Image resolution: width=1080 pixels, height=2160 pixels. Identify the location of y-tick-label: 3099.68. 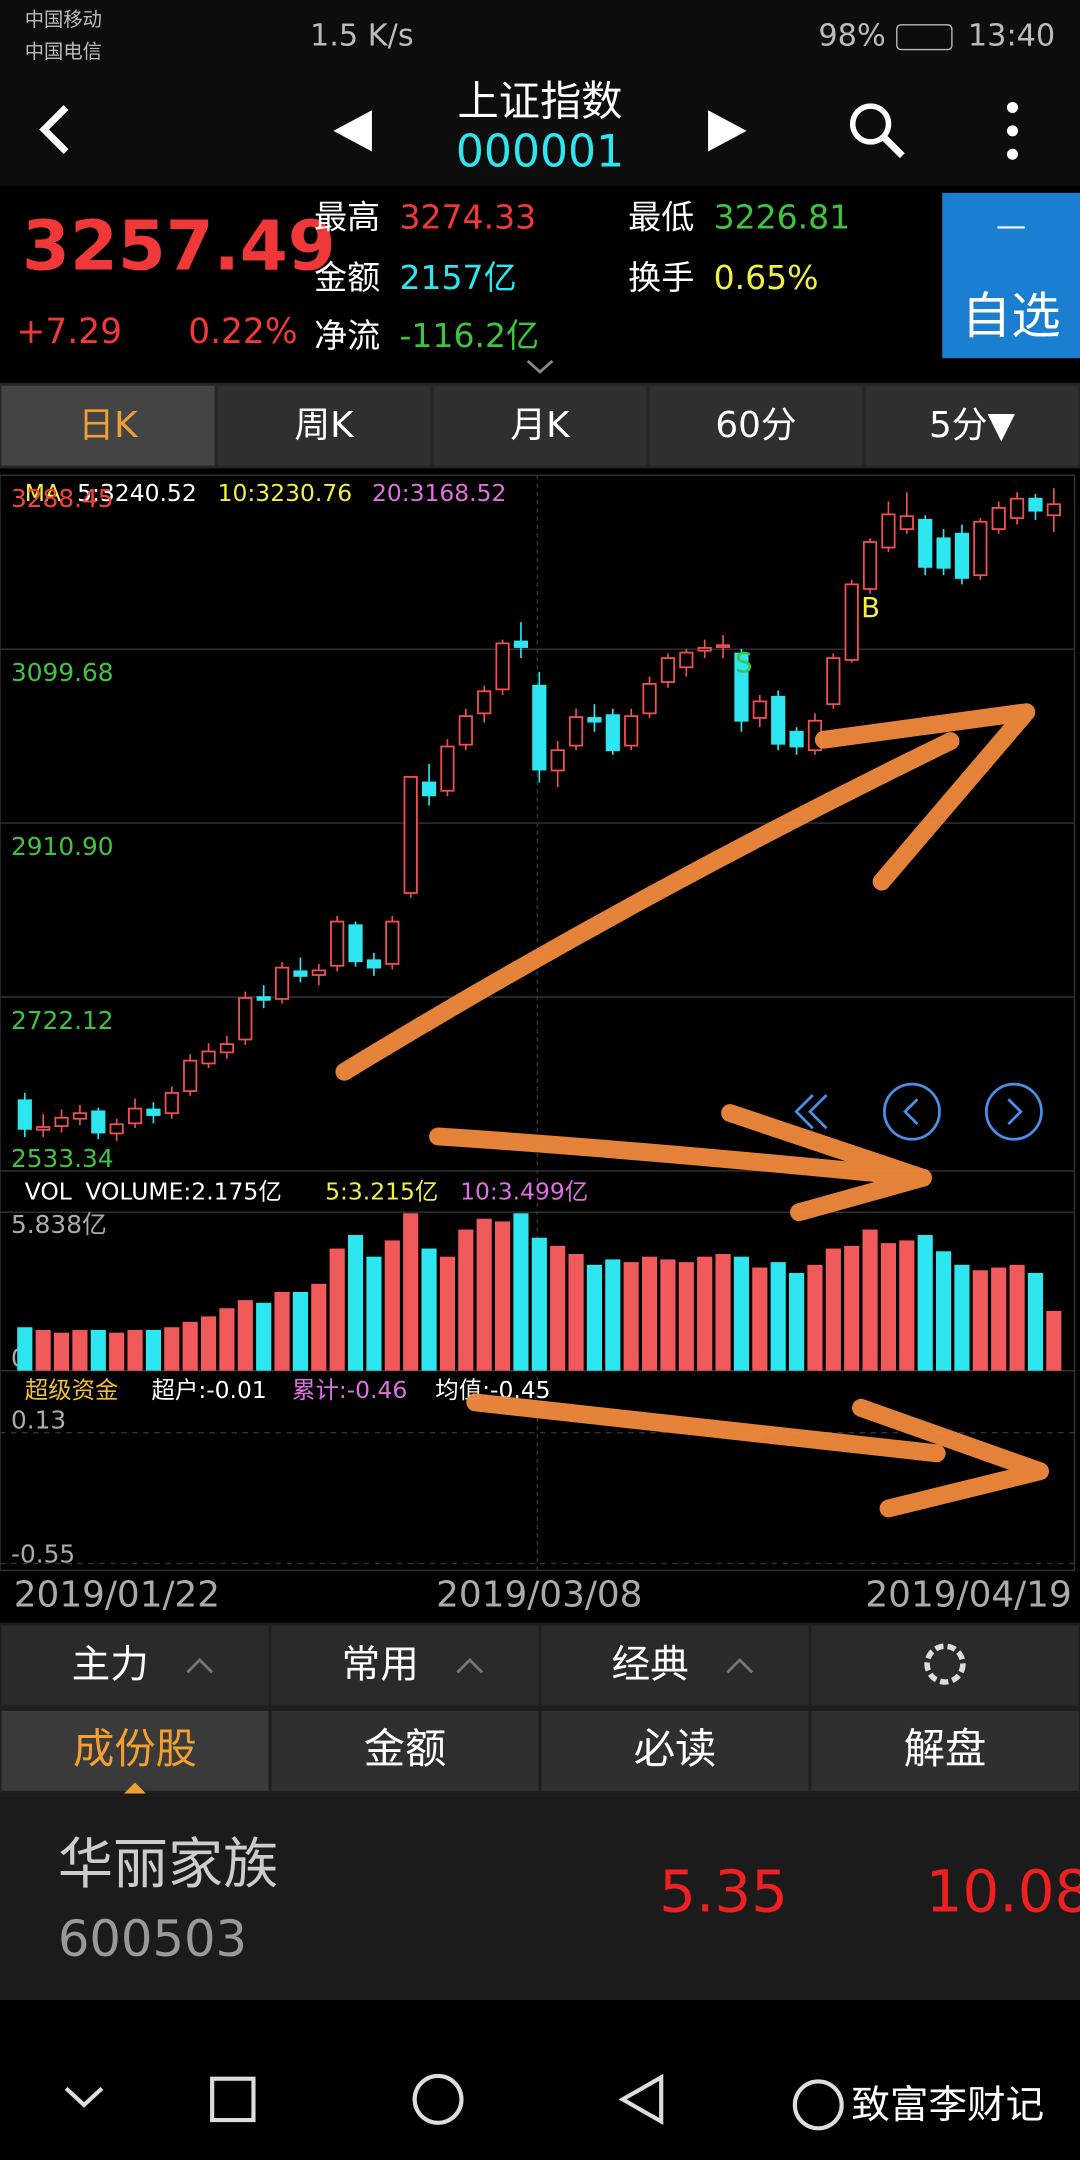
(62, 672).